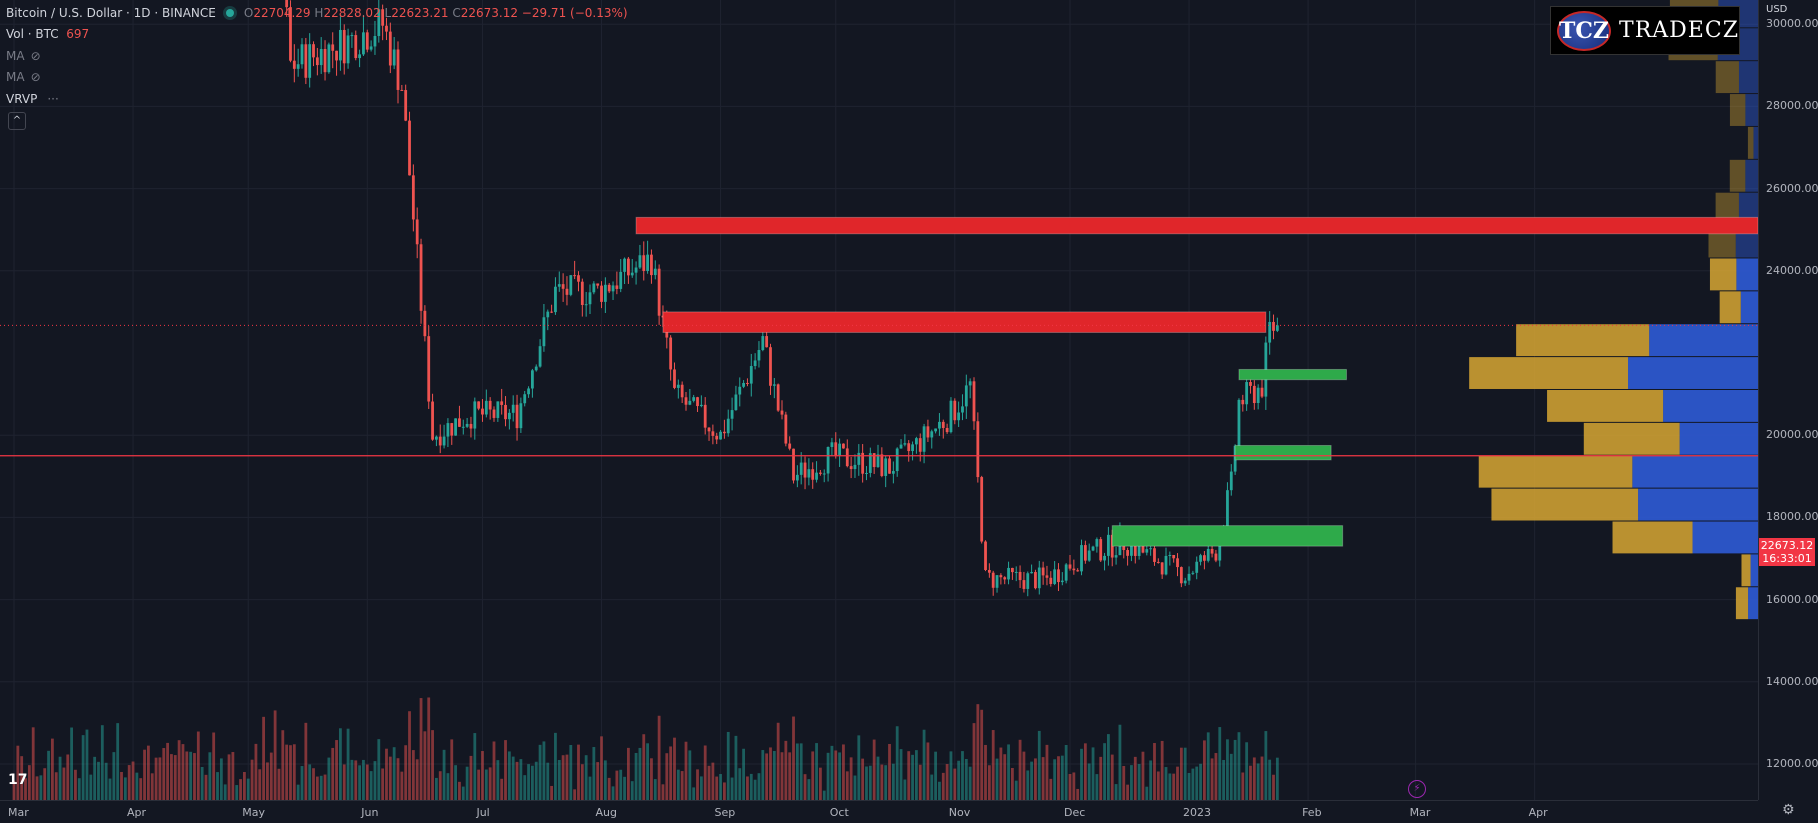 Image resolution: width=1818 pixels, height=823 pixels. What do you see at coordinates (111, 13) in the screenshot?
I see `symbol-title: Bitcoin / U.S. Dollar · 1D · BINANCE` at bounding box center [111, 13].